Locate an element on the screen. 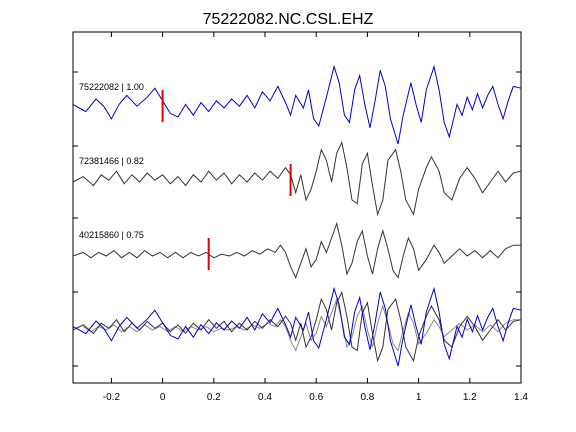 Image resolution: width=576 pixels, height=432 pixels. x-tick-label: 1 is located at coordinates (419, 397).